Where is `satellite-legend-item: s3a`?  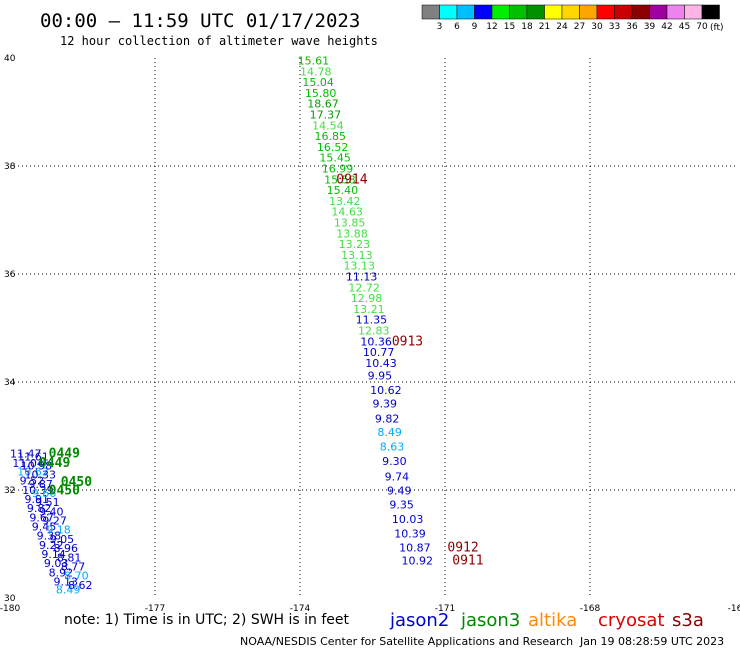
satellite-legend-item: s3a is located at coordinates (688, 620).